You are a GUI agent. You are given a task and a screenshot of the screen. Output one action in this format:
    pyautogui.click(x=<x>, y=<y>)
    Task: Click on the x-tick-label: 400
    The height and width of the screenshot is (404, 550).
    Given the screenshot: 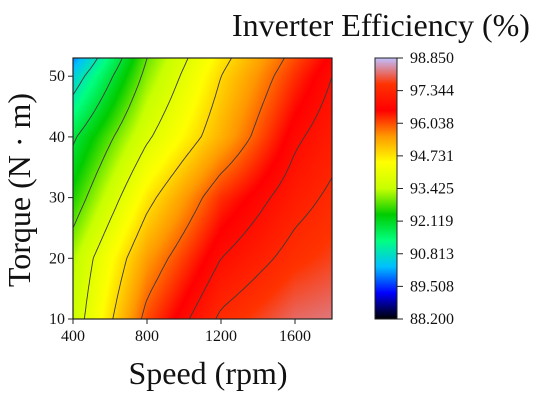 What is the action you would take?
    pyautogui.click(x=73, y=336)
    